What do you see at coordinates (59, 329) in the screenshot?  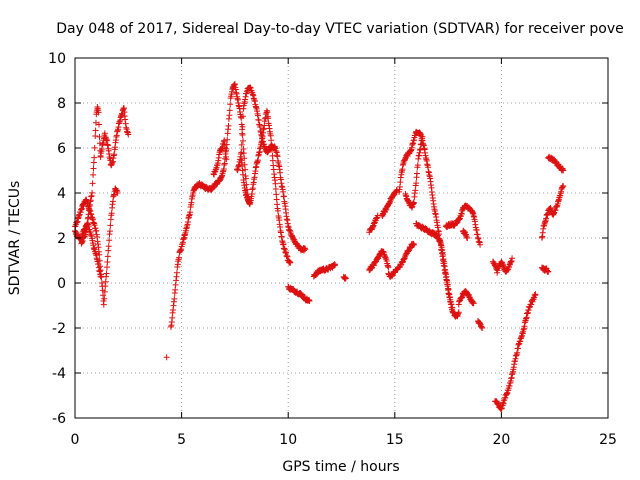 I see `y-tick-label: -2` at bounding box center [59, 329].